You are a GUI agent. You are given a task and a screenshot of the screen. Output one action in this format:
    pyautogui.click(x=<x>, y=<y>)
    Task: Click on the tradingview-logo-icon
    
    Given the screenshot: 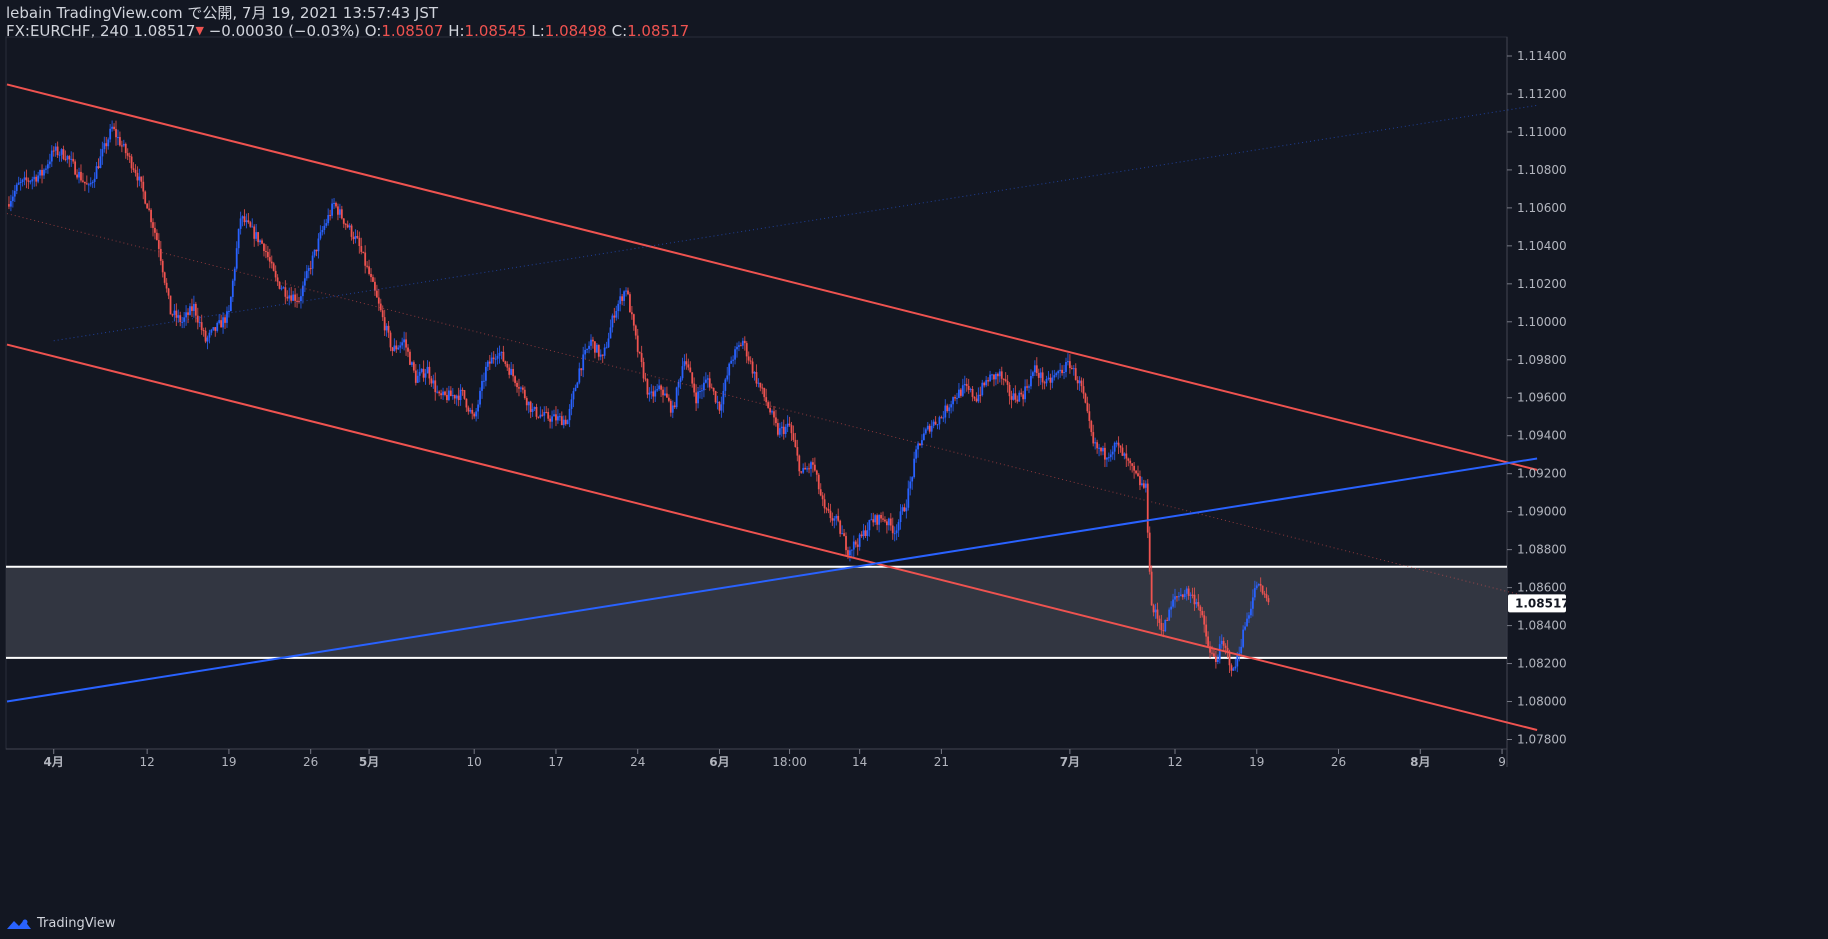 What is the action you would take?
    pyautogui.click(x=19, y=924)
    